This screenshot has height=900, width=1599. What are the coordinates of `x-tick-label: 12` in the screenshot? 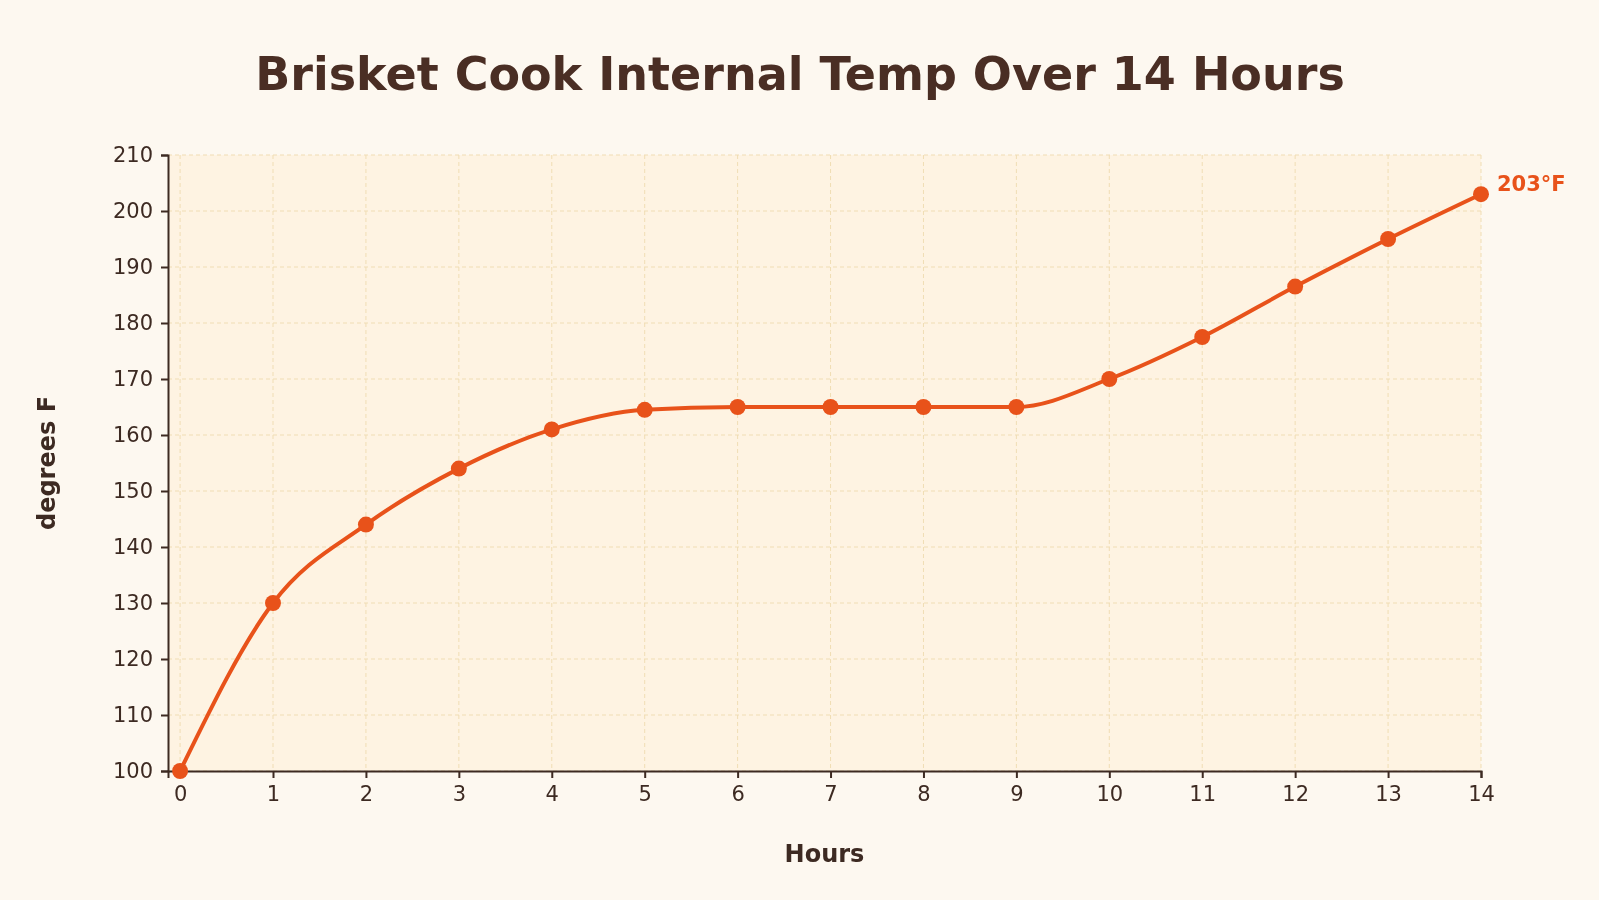 It's located at (1296, 793).